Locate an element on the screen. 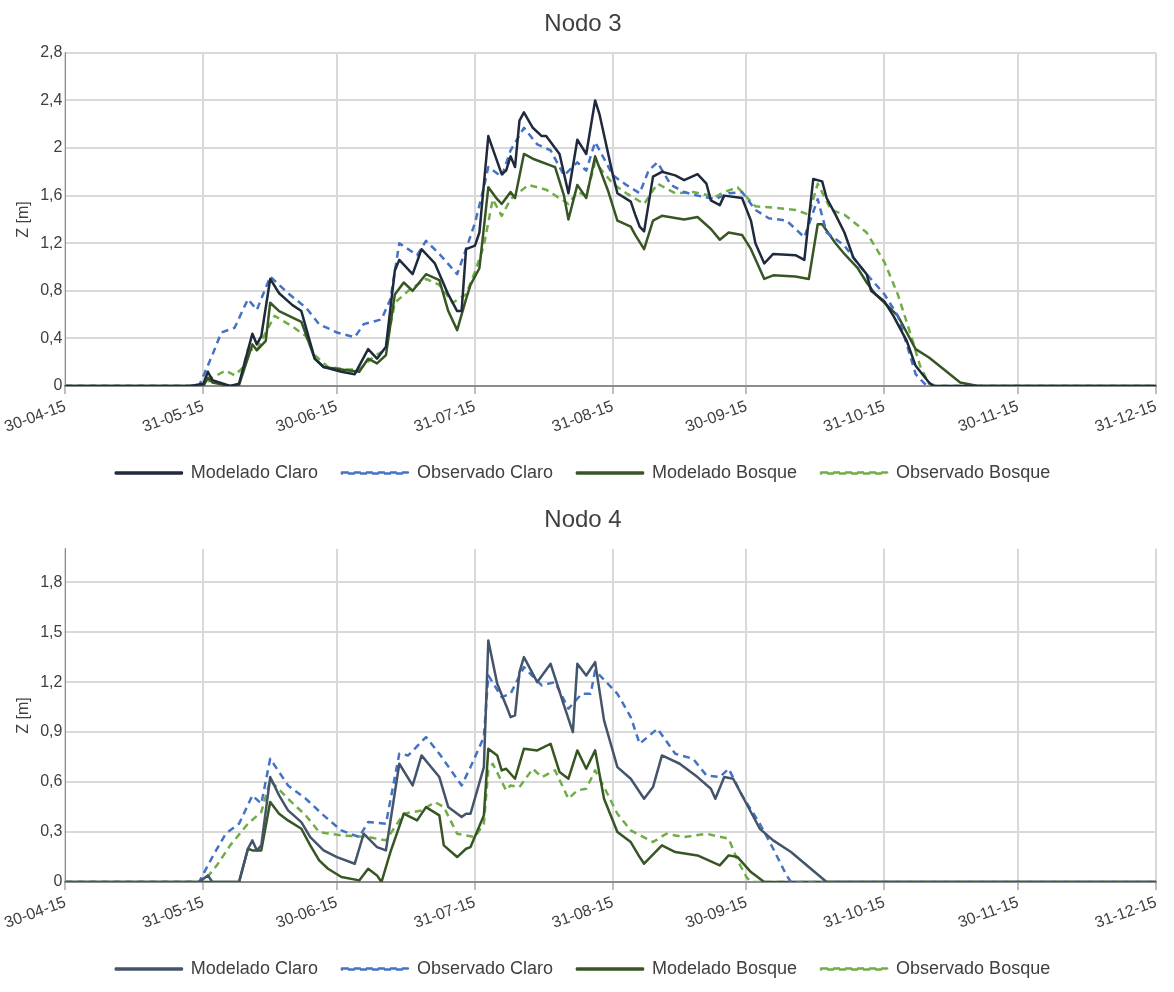  y-tick-label: 0,6 is located at coordinates (51, 781).